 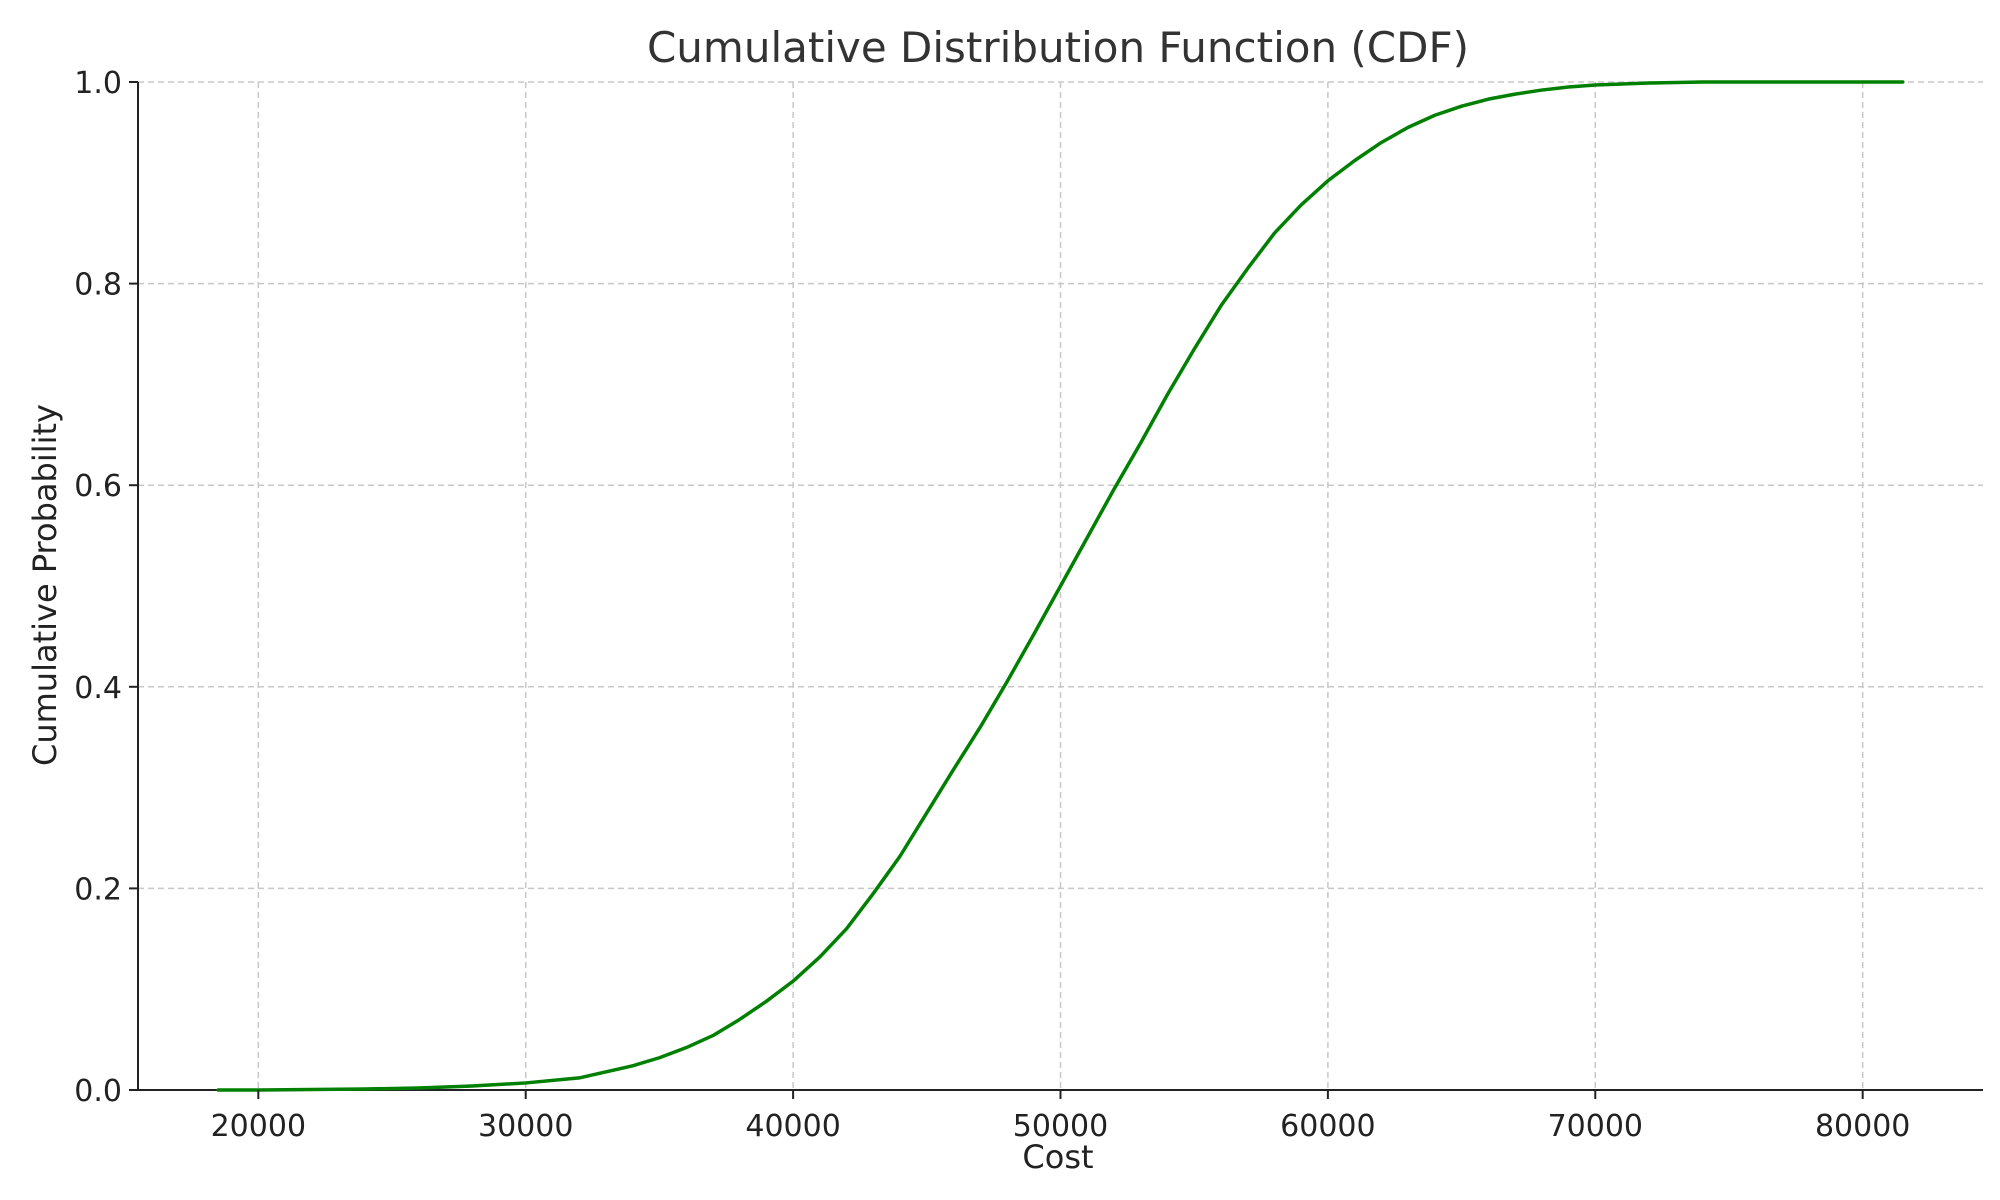 What do you see at coordinates (1057, 1157) in the screenshot?
I see `x-axis-label: Cost` at bounding box center [1057, 1157].